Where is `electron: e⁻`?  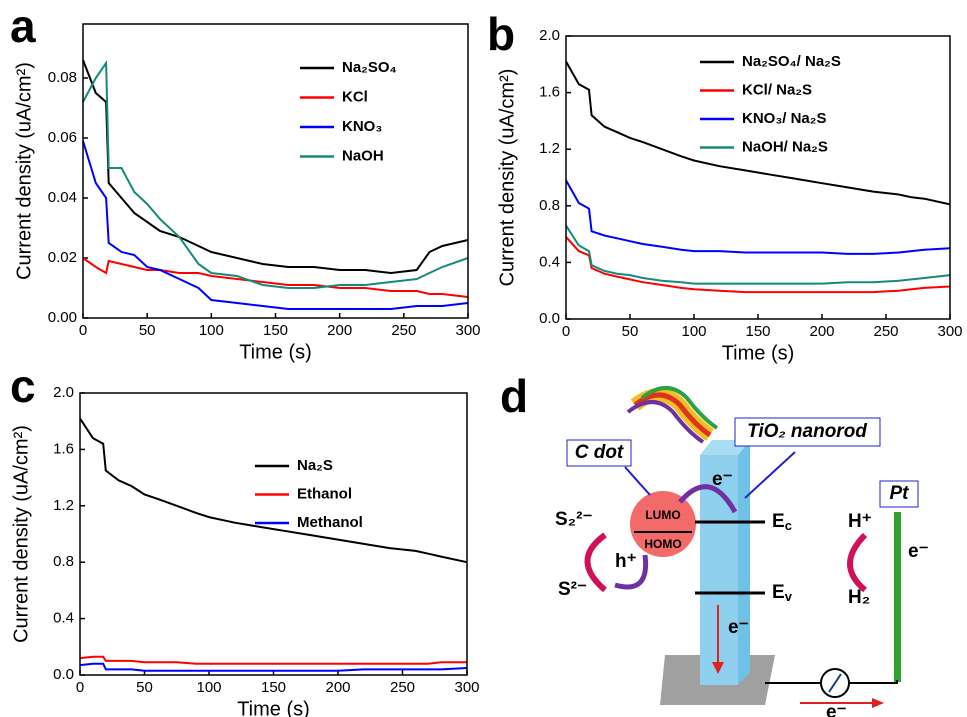
electron: e⁻ is located at coordinates (722, 479).